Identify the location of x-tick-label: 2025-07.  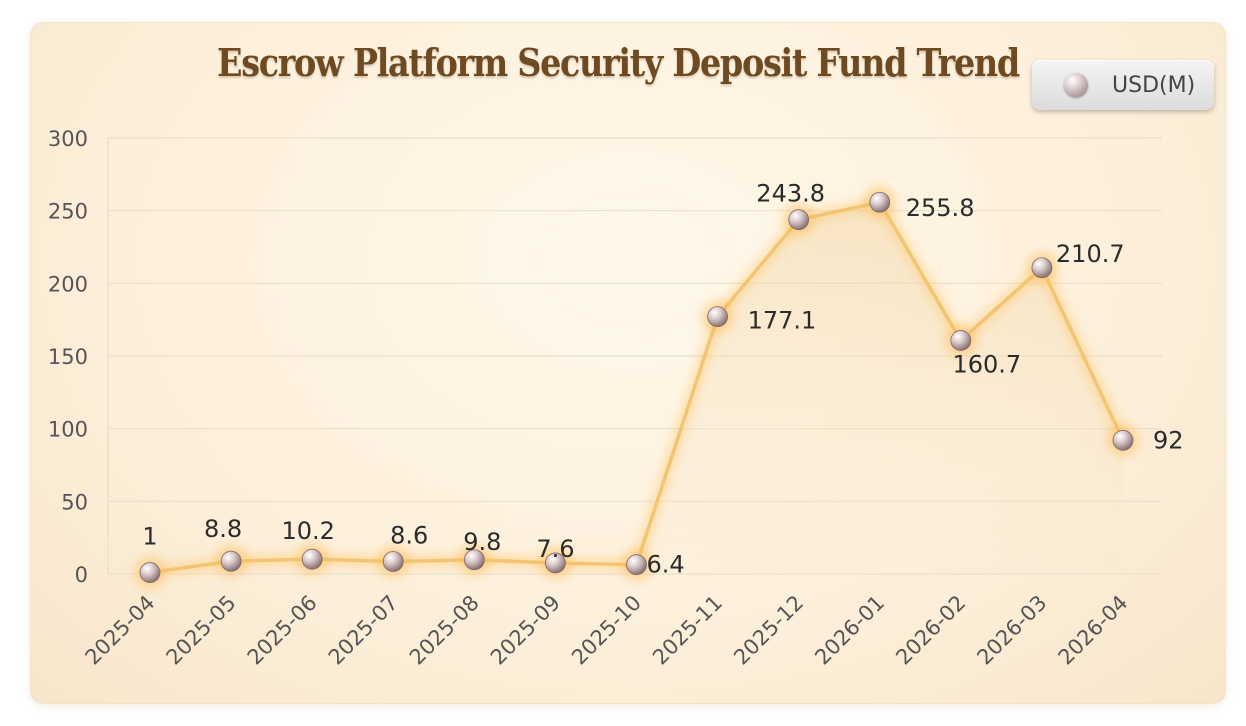
(363, 630).